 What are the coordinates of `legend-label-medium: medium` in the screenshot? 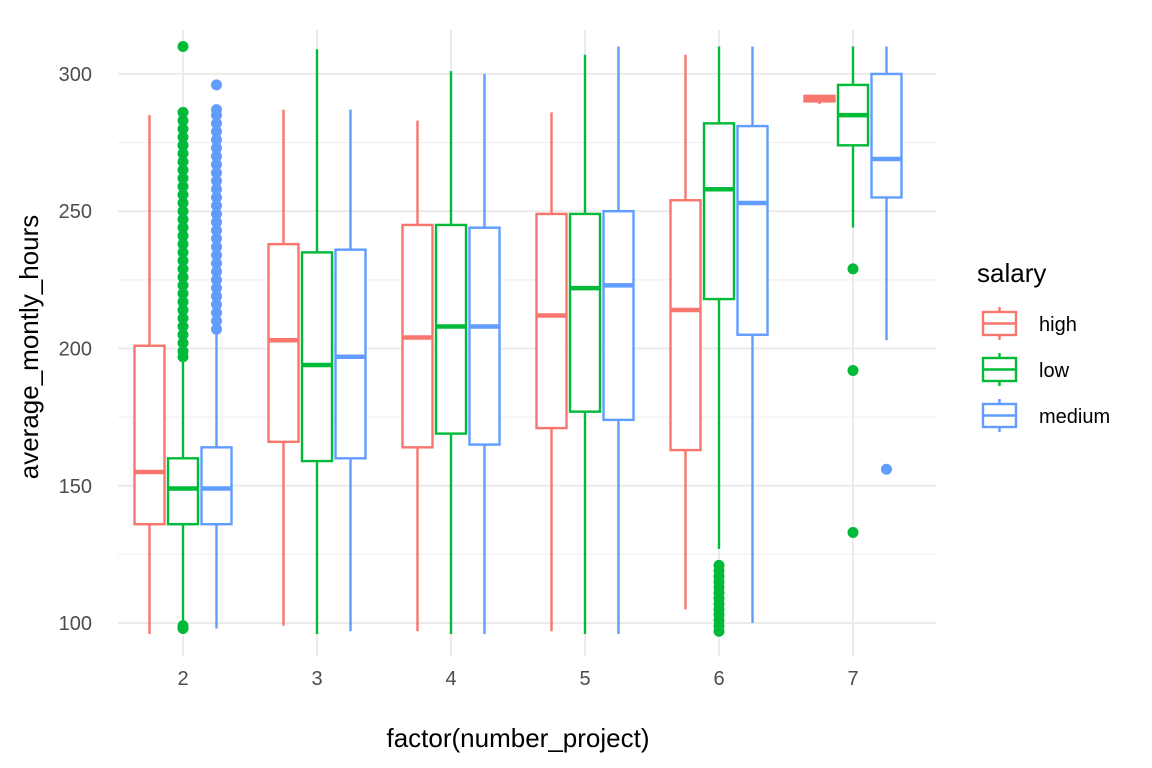 It's located at (1074, 417).